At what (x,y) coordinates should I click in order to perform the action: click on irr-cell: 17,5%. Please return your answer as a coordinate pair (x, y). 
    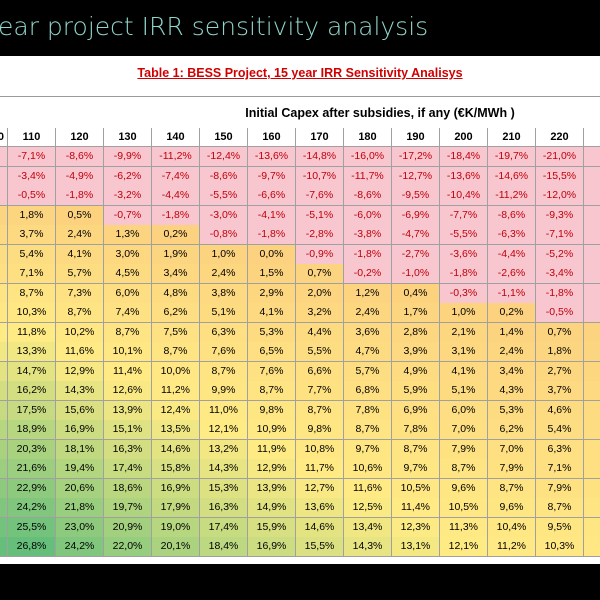
    Looking at the image, I should click on (32, 410).